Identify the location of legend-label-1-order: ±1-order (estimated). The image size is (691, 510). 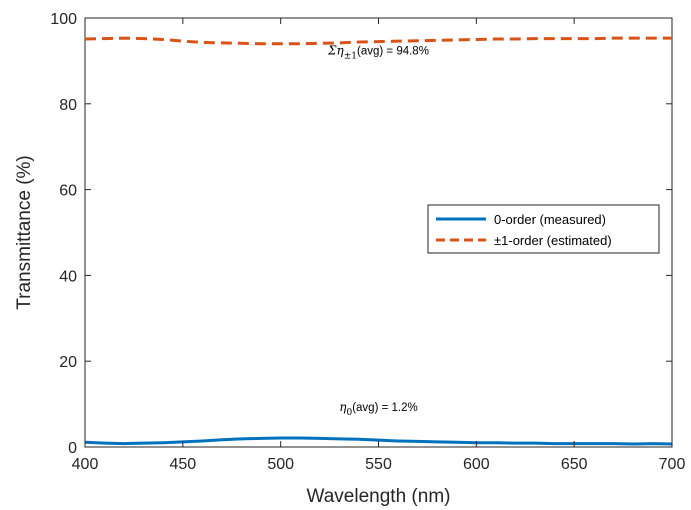
(553, 240).